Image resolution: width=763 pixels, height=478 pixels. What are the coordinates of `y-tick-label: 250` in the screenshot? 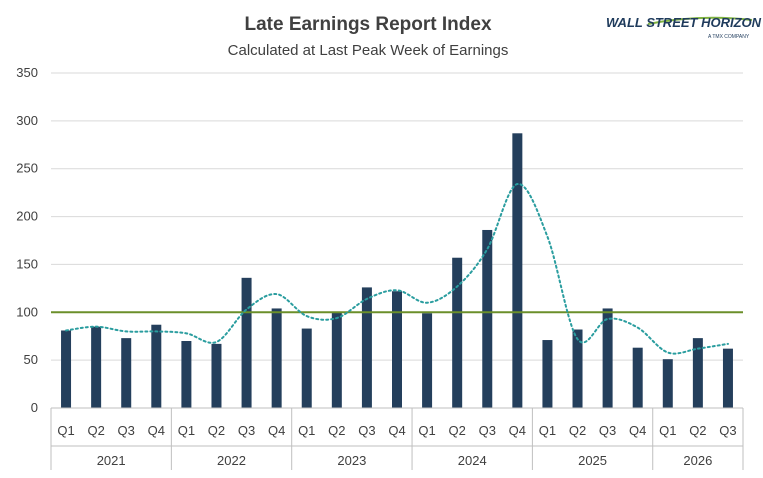 It's located at (27, 168).